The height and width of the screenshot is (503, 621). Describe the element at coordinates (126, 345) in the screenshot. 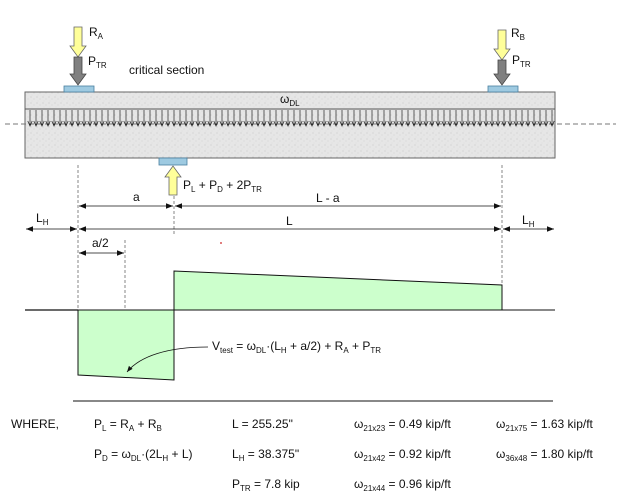

I see `shear-negative-region` at that location.